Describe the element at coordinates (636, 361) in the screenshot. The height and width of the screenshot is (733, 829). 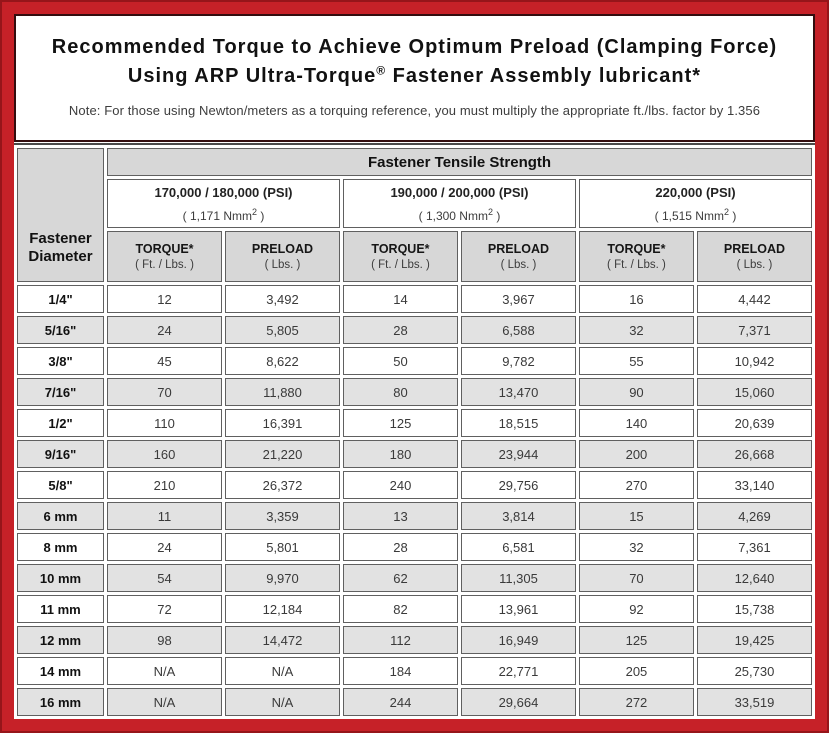
I see `value-cell: 55` at that location.